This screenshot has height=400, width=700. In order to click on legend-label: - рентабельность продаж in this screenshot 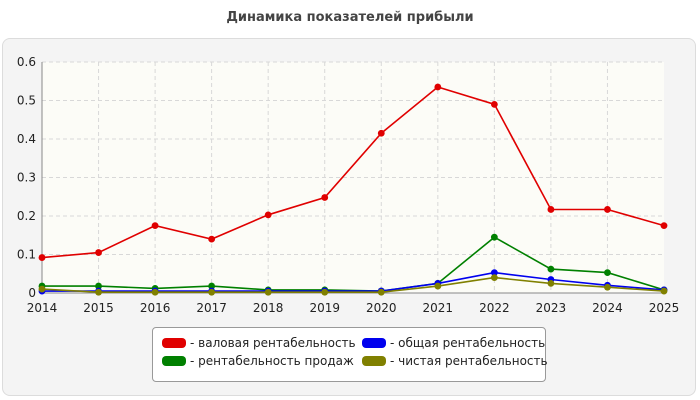, I will do `click(272, 361)`.